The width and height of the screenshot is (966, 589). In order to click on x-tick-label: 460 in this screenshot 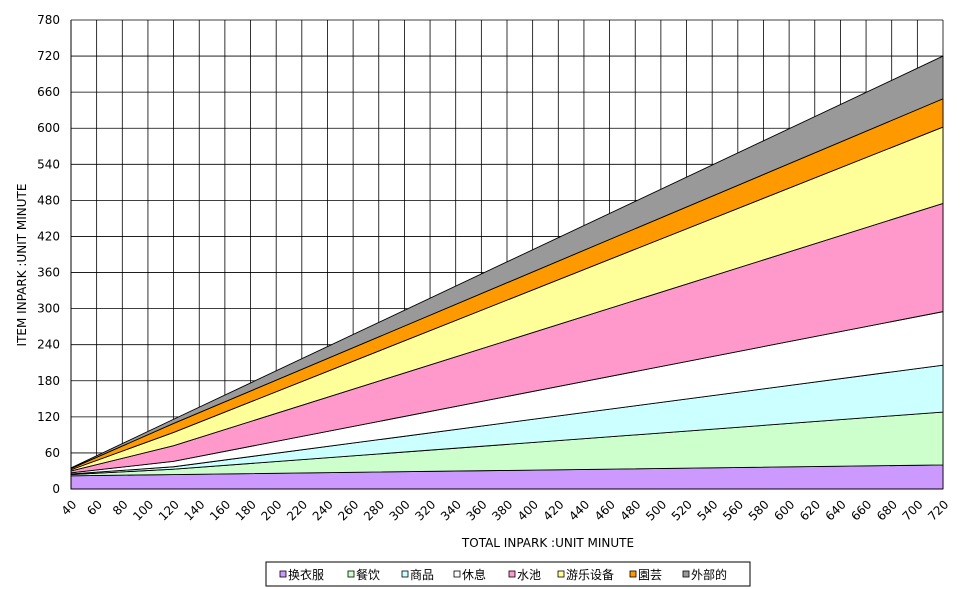, I will do `click(605, 510)`.